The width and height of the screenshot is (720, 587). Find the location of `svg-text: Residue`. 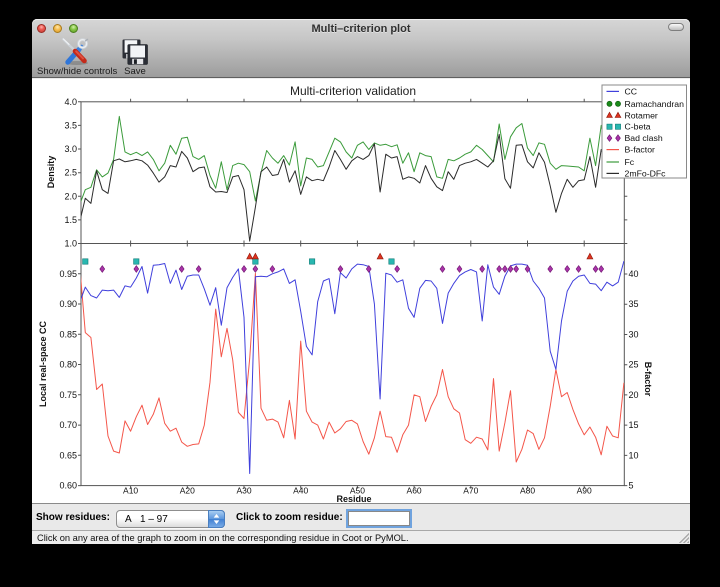

svg-text: Residue is located at coordinates (353, 498).